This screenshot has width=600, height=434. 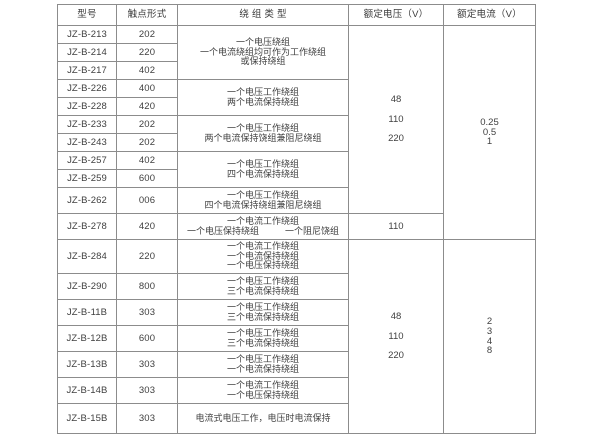 What do you see at coordinates (87, 338) in the screenshot?
I see `cell-model: JZ-B-12B` at bounding box center [87, 338].